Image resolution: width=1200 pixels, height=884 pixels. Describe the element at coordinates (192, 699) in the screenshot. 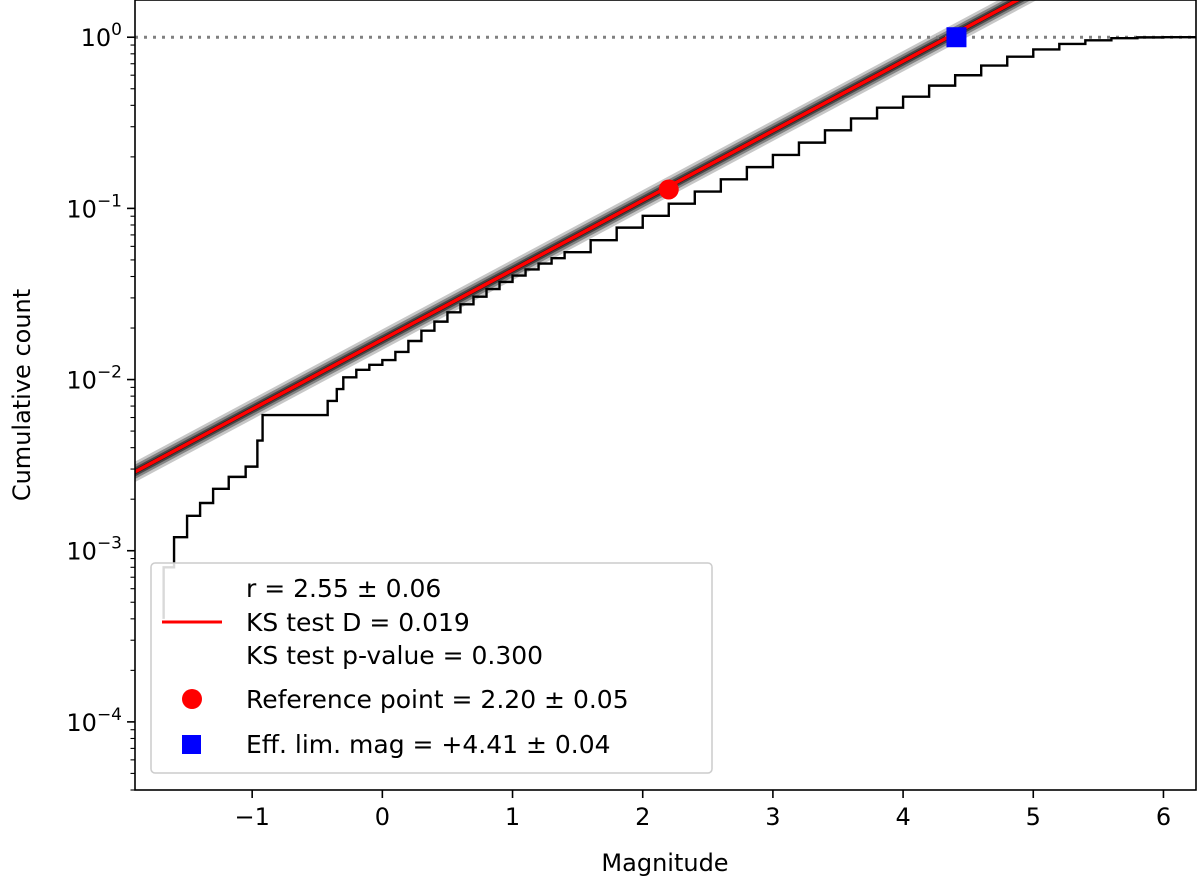

I see `legend-reference-point-symbol` at that location.